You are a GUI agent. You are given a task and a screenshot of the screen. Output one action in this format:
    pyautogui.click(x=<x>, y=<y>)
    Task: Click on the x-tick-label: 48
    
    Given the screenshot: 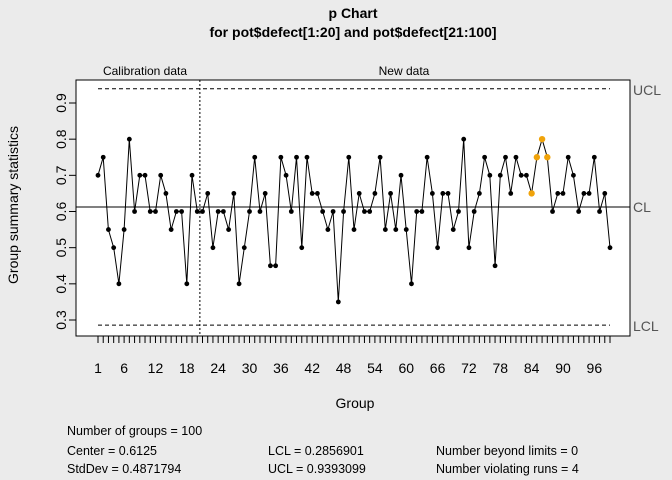 What is the action you would take?
    pyautogui.click(x=344, y=368)
    